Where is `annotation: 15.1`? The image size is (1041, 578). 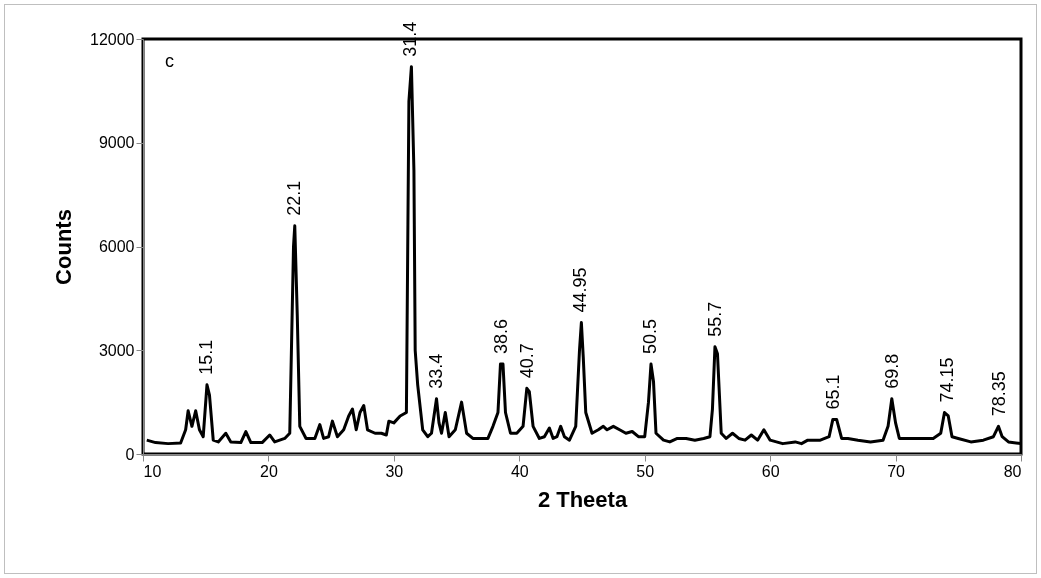
annotation: 15.1 is located at coordinates (205, 357).